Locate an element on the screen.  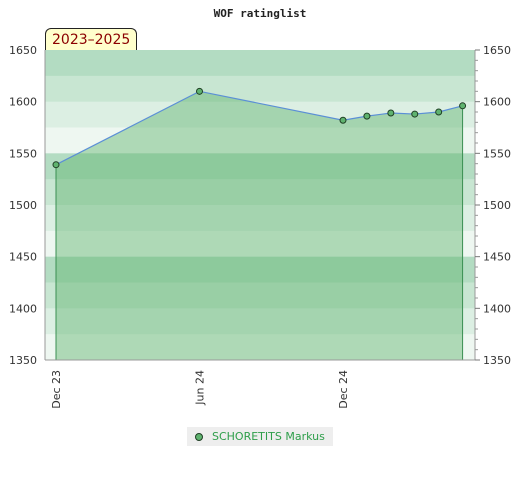
series-line is located at coordinates (259, 128).